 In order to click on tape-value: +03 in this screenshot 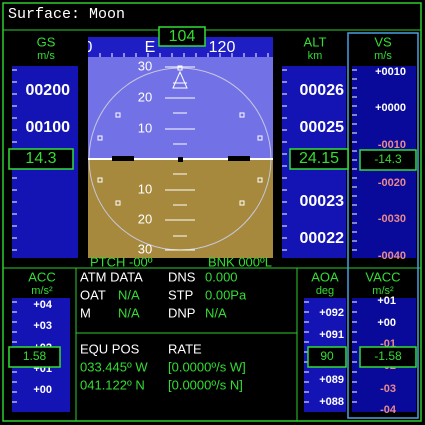, I will do `click(42, 326)`.